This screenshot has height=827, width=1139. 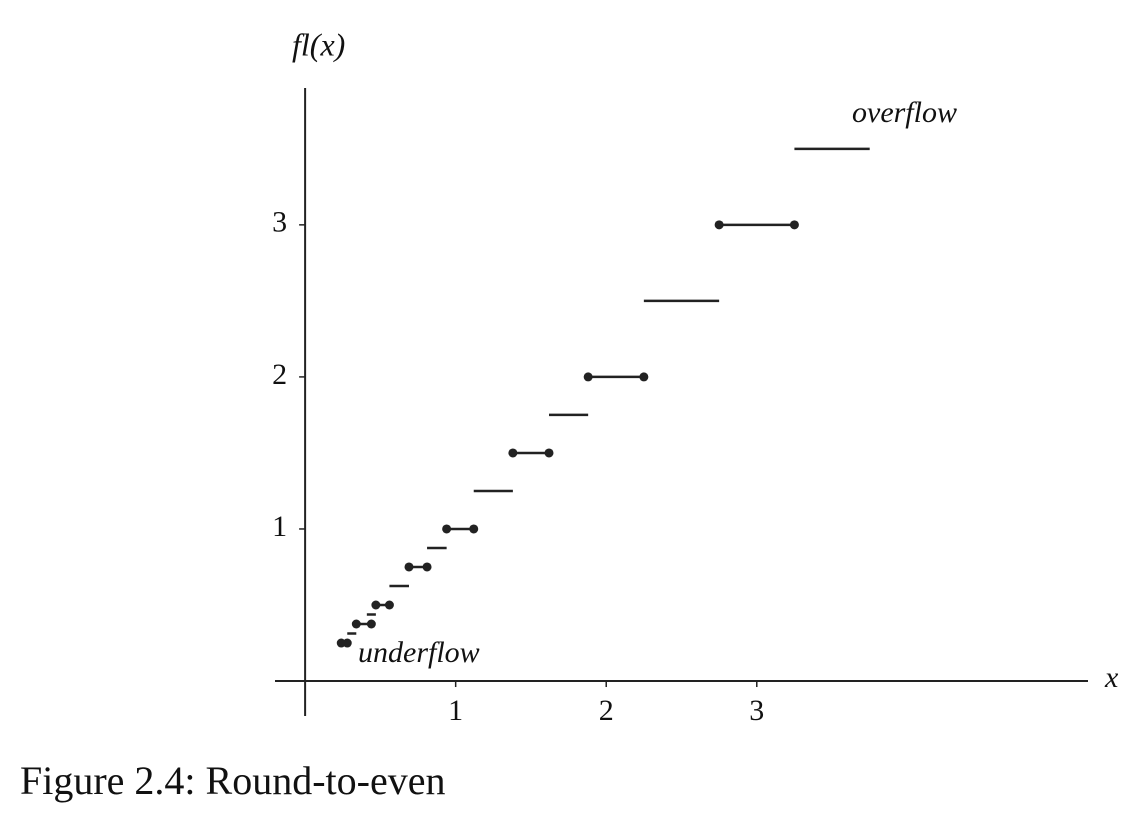 What do you see at coordinates (1111, 677) in the screenshot?
I see `x-axis-label: x` at bounding box center [1111, 677].